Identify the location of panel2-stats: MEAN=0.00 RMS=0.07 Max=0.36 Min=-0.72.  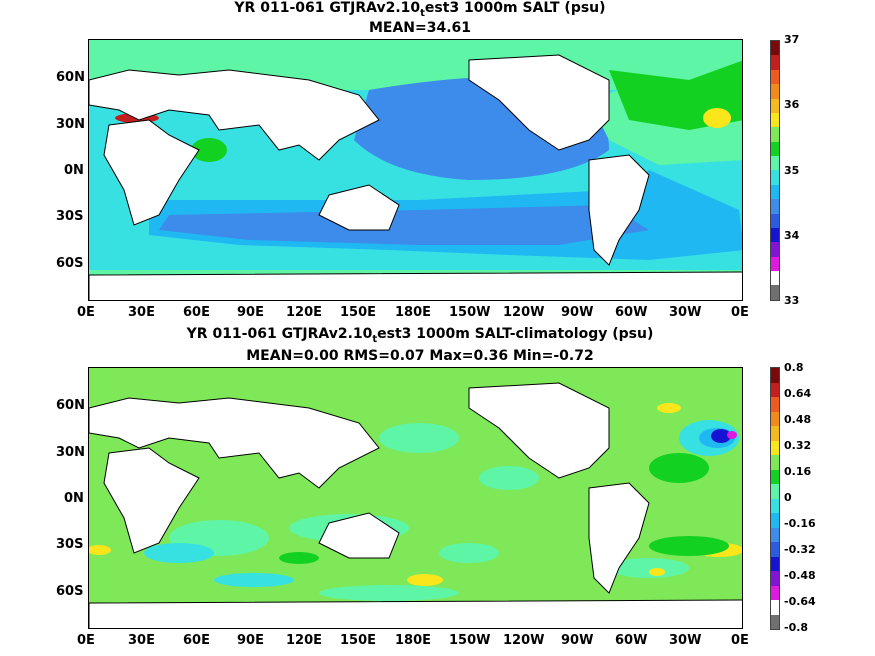
(420, 356).